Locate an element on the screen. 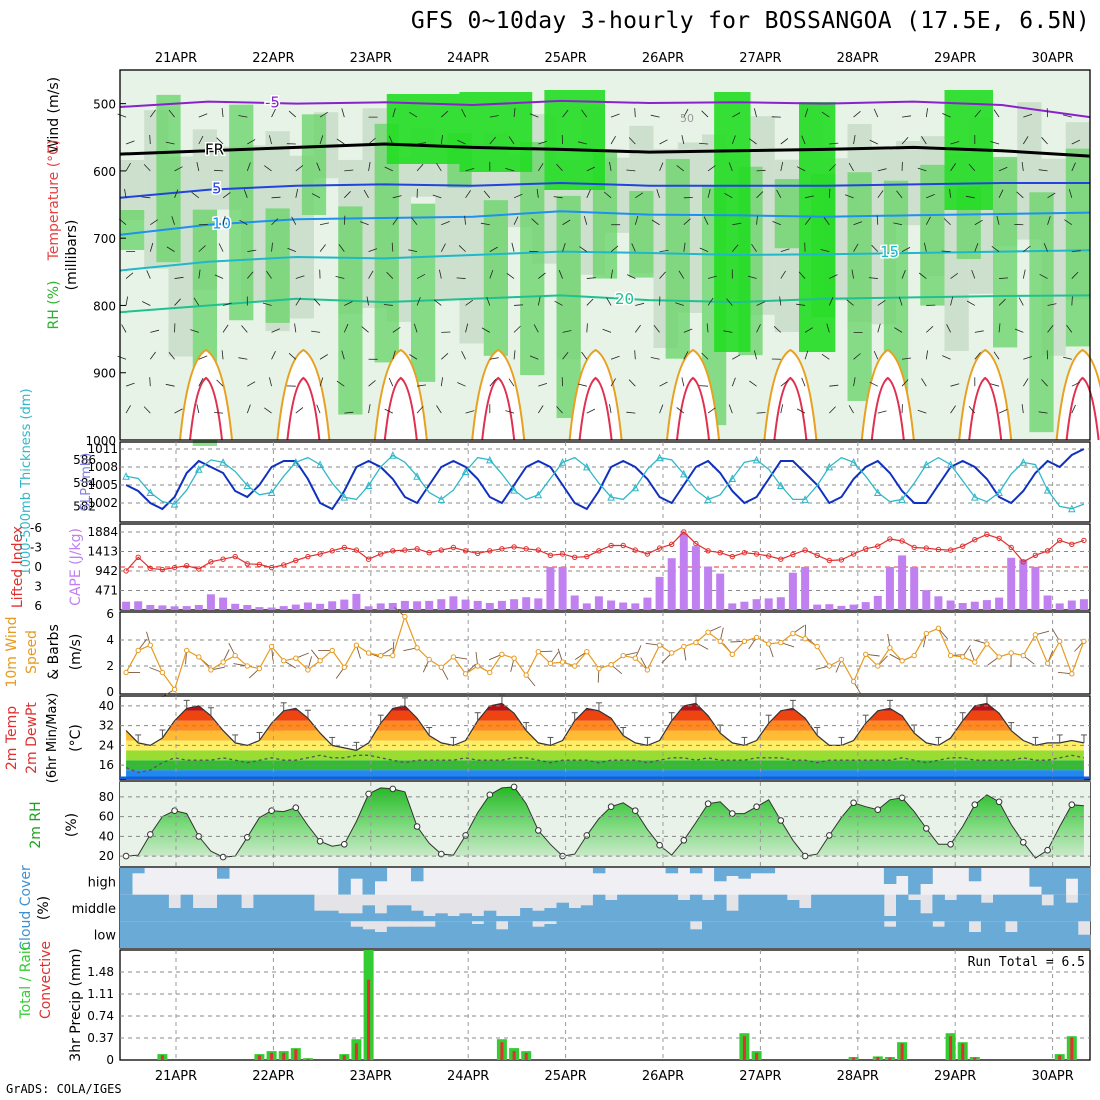 This screenshot has height=1100, width=1100. y-tick-lifted-index: -6 is located at coordinates (36, 528).